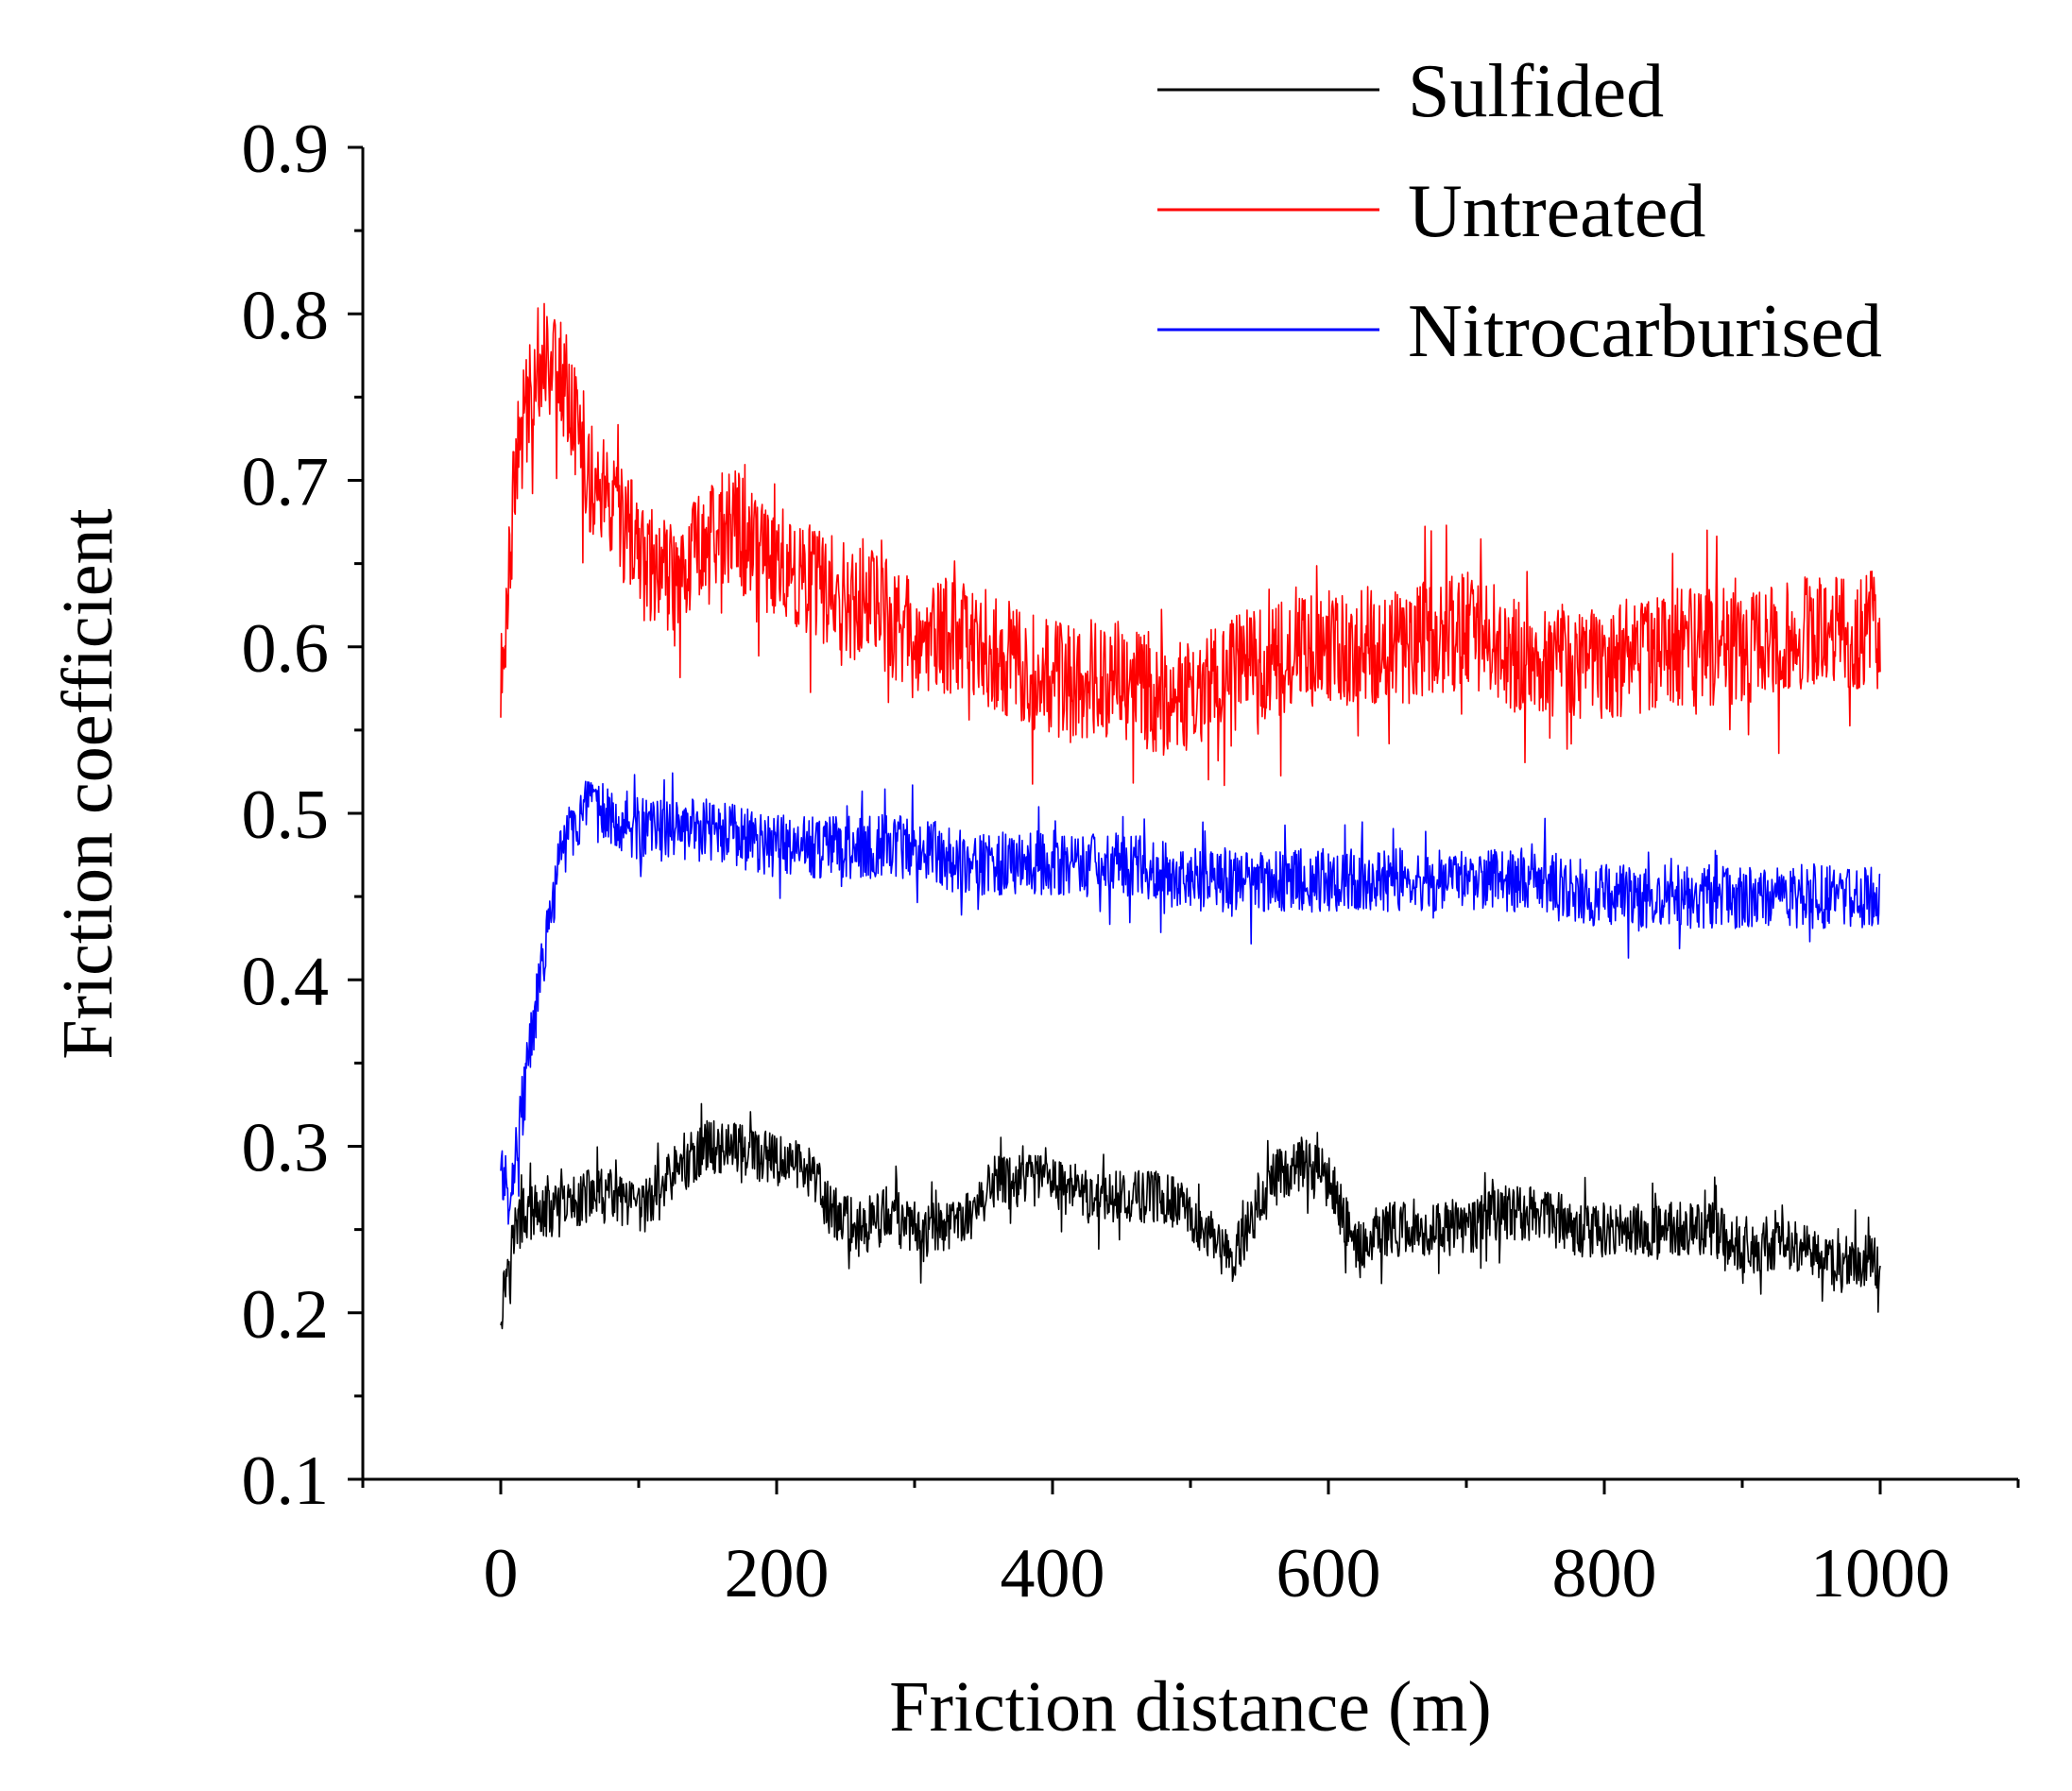  Describe the element at coordinates (1190, 1546) in the screenshot. I see `x-axis-ticks: 0 200 400 600 800 1000` at that location.